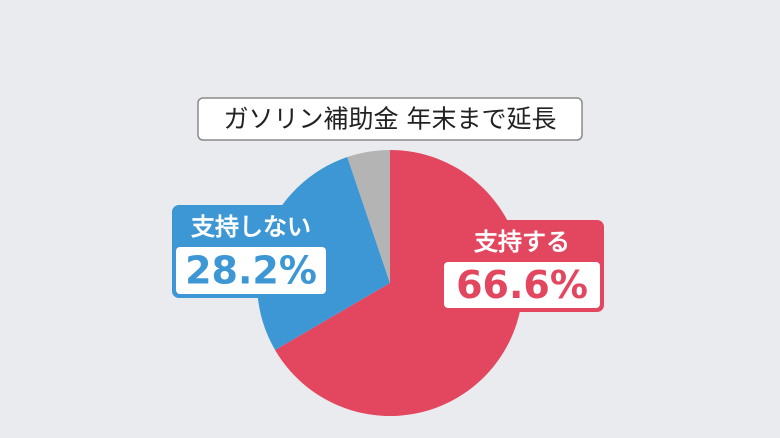  I want to click on value-label: 28.2%, so click(251, 271).